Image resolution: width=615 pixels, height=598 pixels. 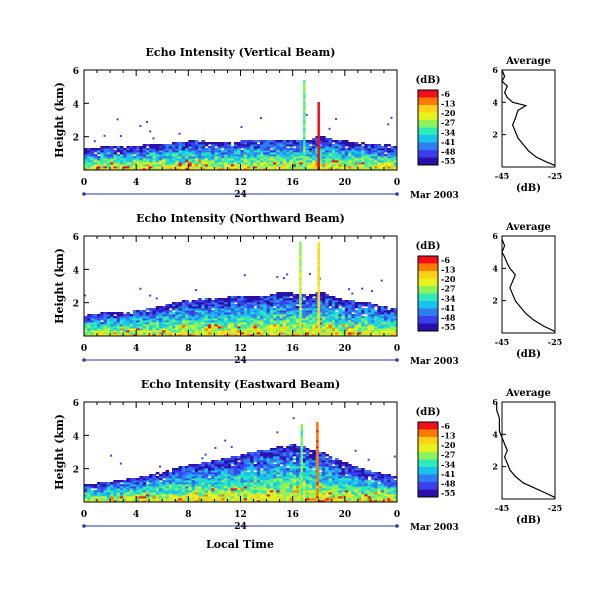 What do you see at coordinates (428, 94) in the screenshot?
I see `colorbar-swatch` at bounding box center [428, 94].